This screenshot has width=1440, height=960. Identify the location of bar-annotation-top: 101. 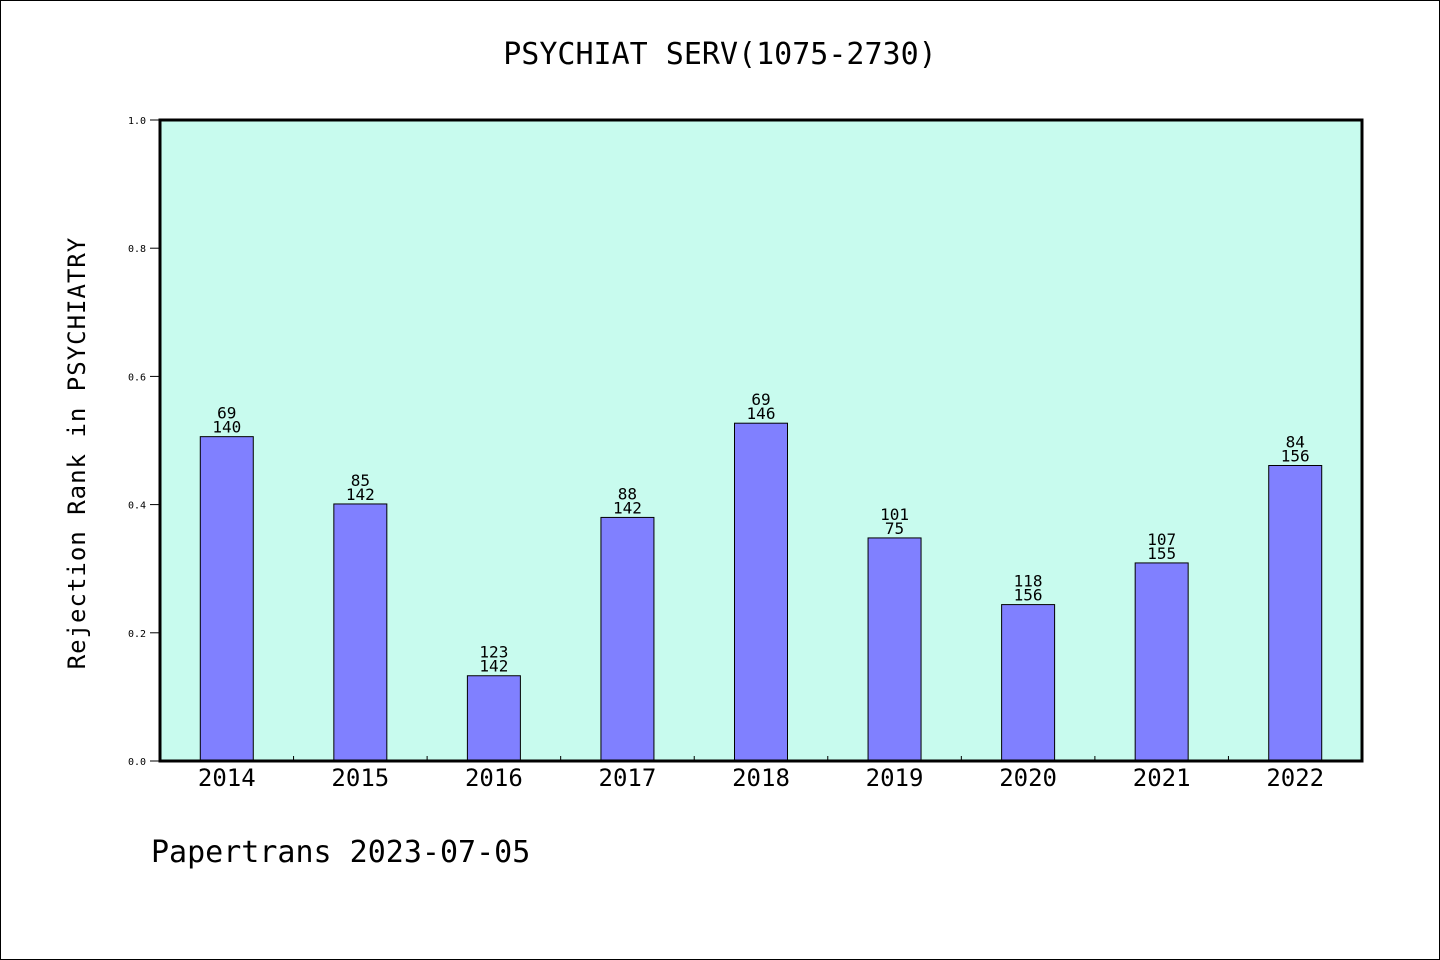
(894, 514).